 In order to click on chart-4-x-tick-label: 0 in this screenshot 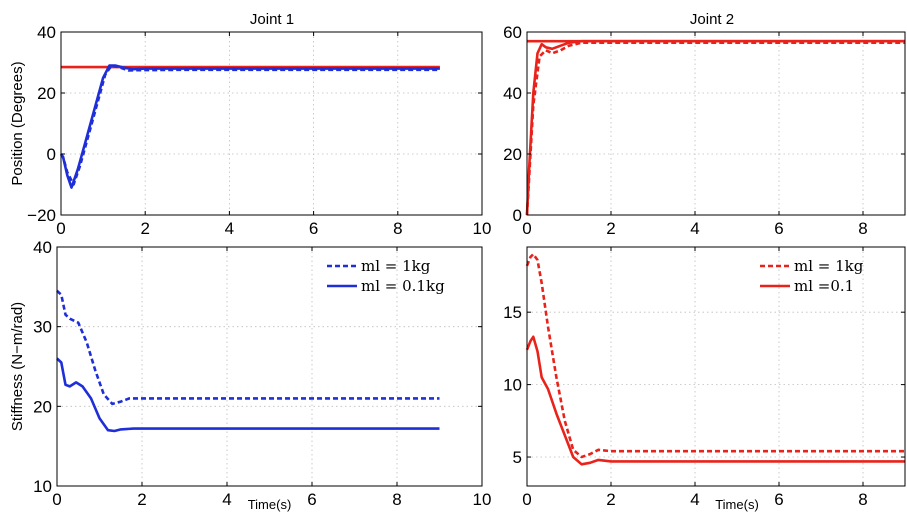, I will do `click(526, 499)`.